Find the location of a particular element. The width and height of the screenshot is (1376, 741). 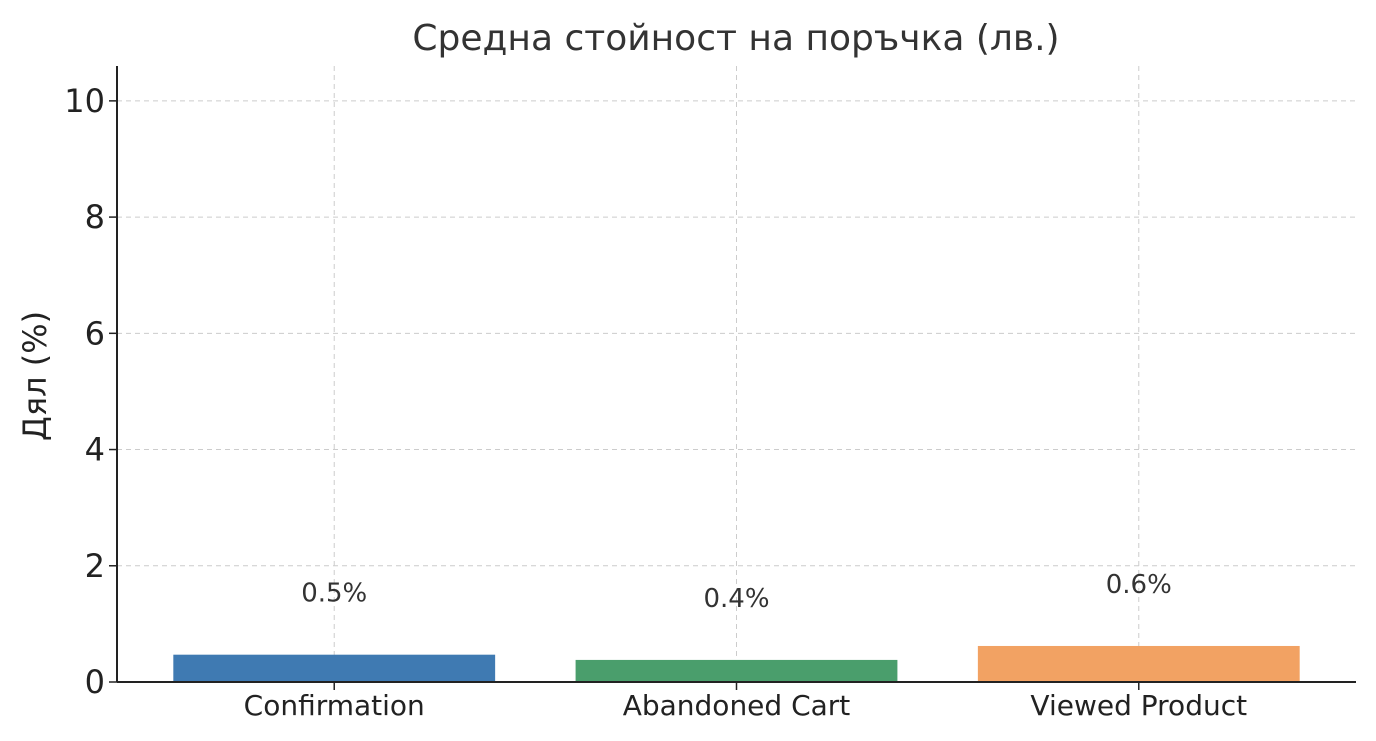

data-label: 0.6% is located at coordinates (1139, 585).